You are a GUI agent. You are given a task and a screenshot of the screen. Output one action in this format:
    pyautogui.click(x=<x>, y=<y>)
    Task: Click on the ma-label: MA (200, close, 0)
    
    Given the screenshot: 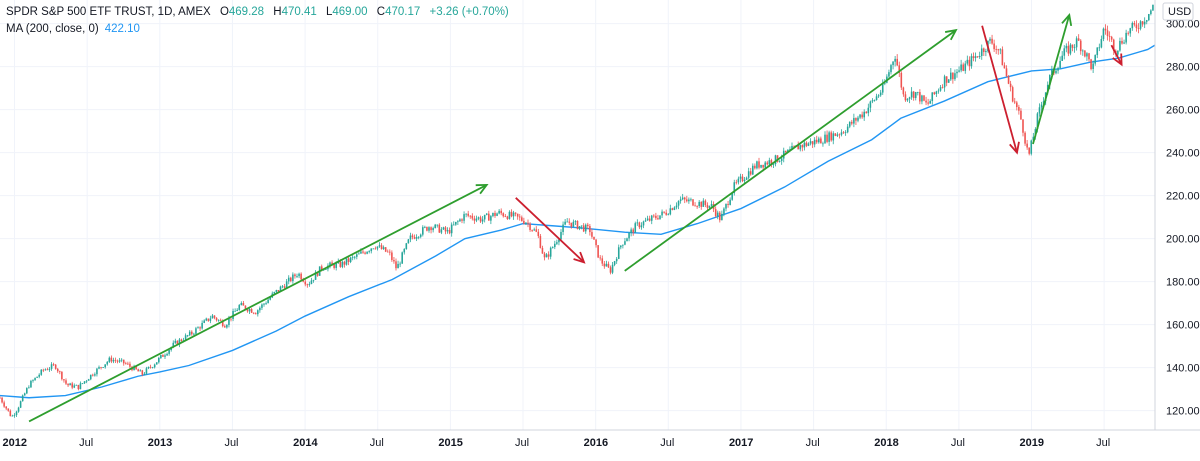 What is the action you would take?
    pyautogui.click(x=52, y=29)
    